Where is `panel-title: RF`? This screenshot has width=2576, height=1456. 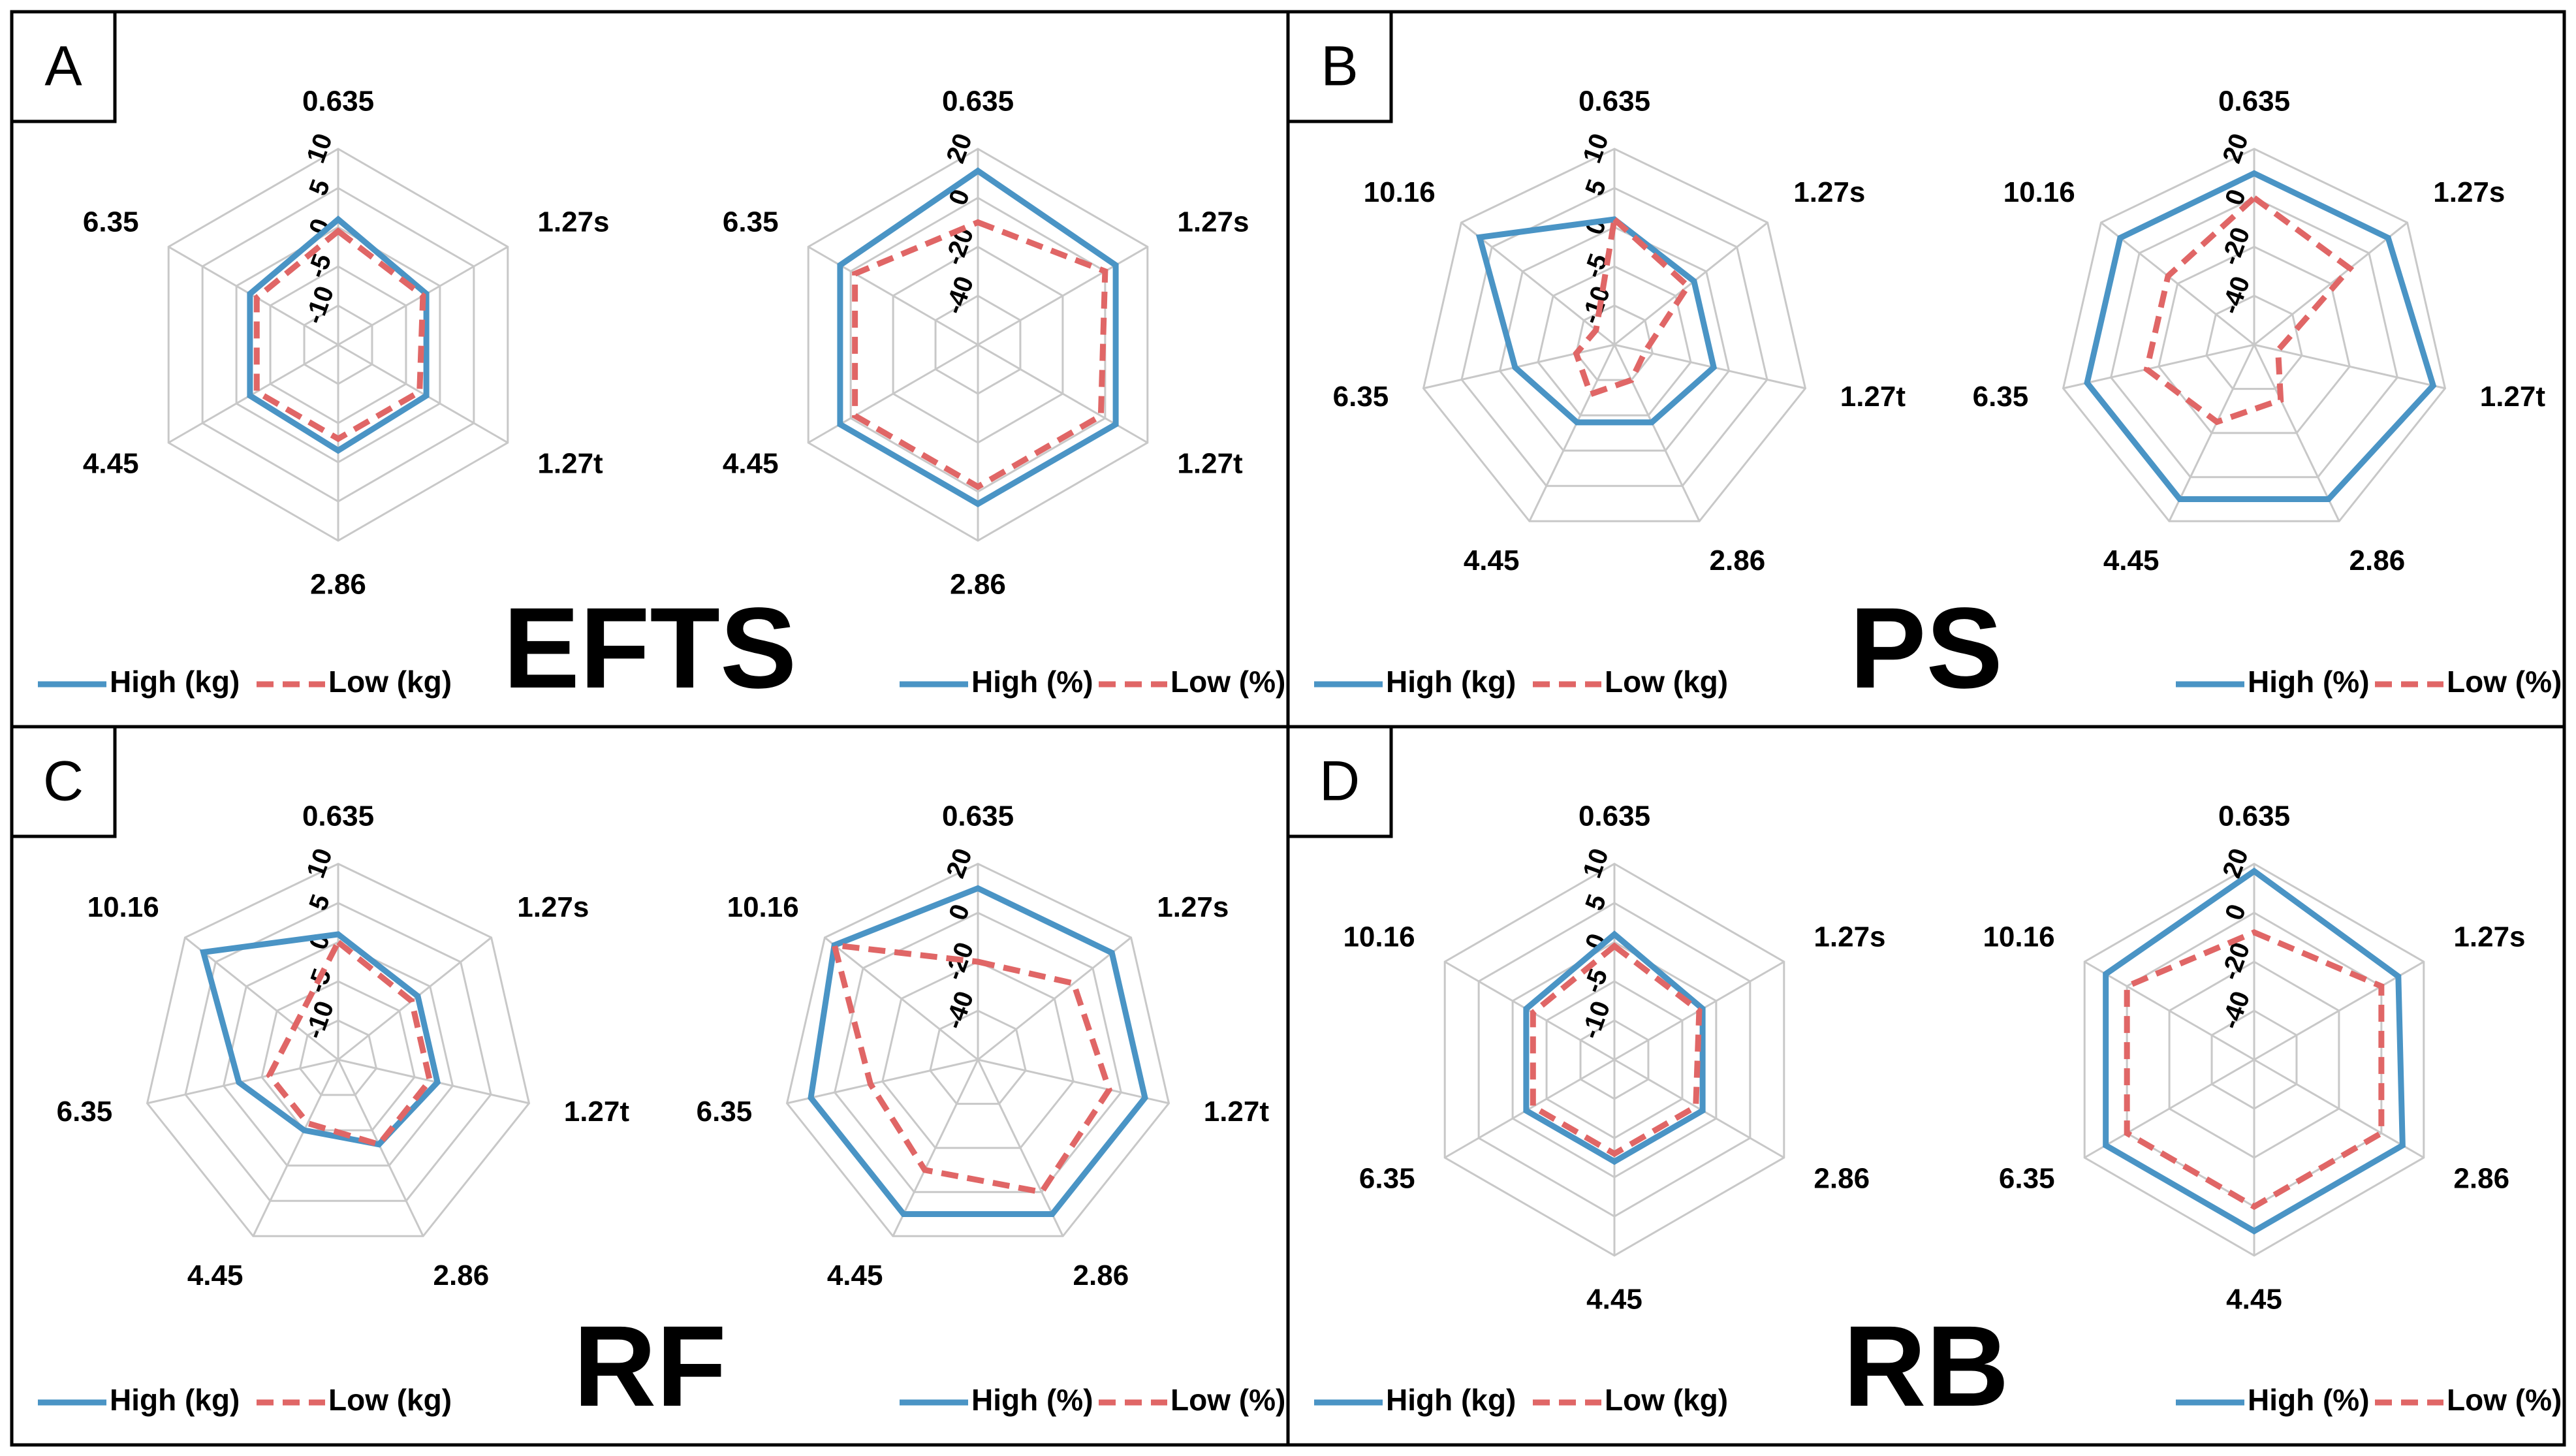
panel-title: RF is located at coordinates (650, 1367).